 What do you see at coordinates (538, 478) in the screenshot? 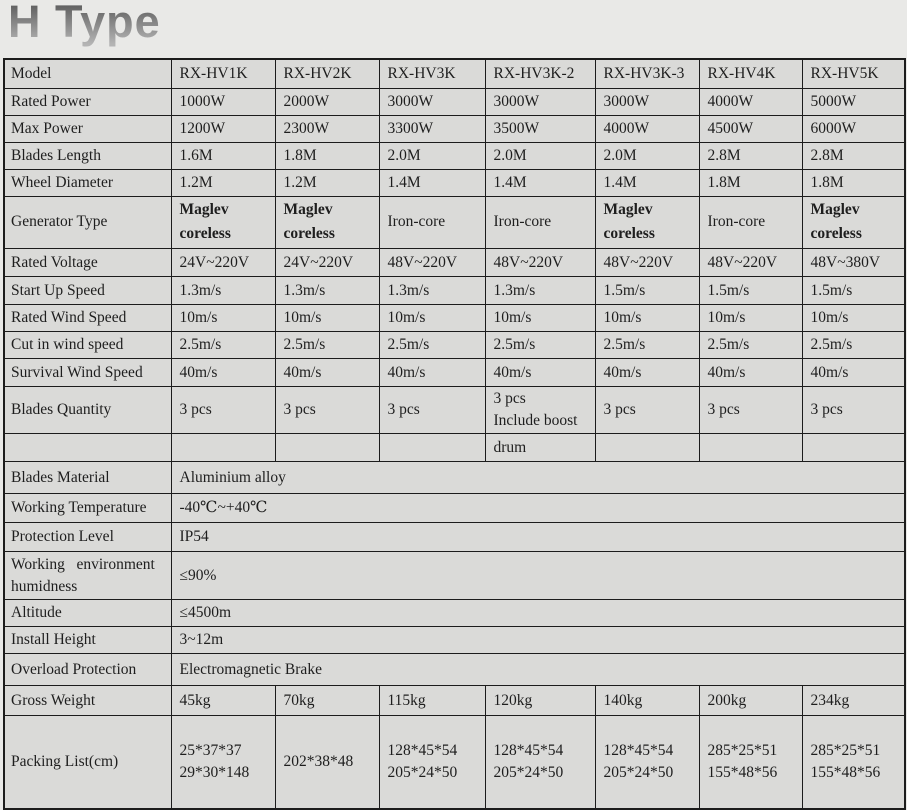
I see `merged-value-cell: Aluminium alloy` at bounding box center [538, 478].